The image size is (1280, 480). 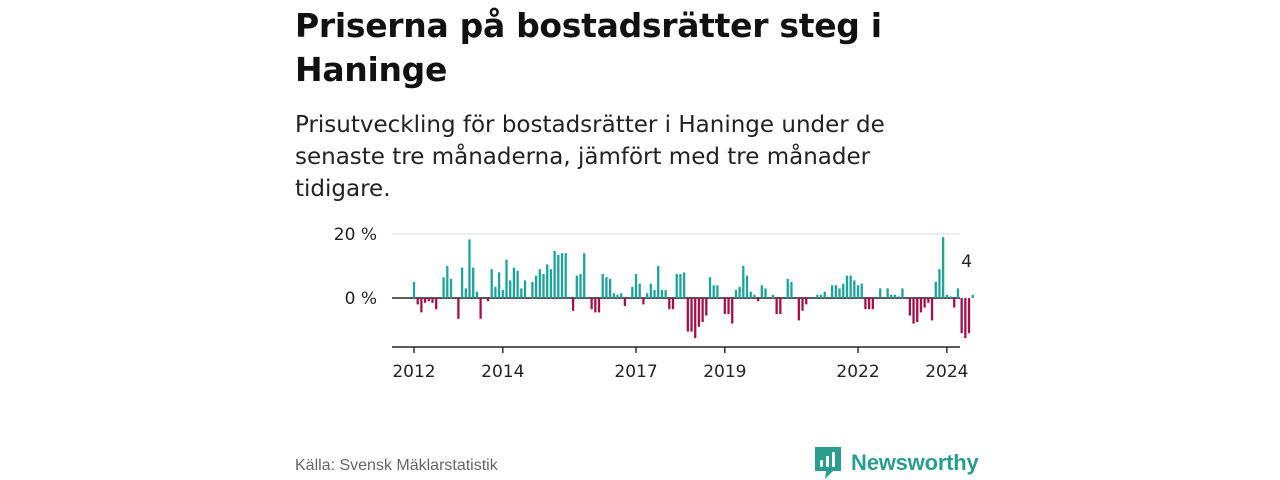 I want to click on x-tick-label: 2017, so click(x=635, y=372).